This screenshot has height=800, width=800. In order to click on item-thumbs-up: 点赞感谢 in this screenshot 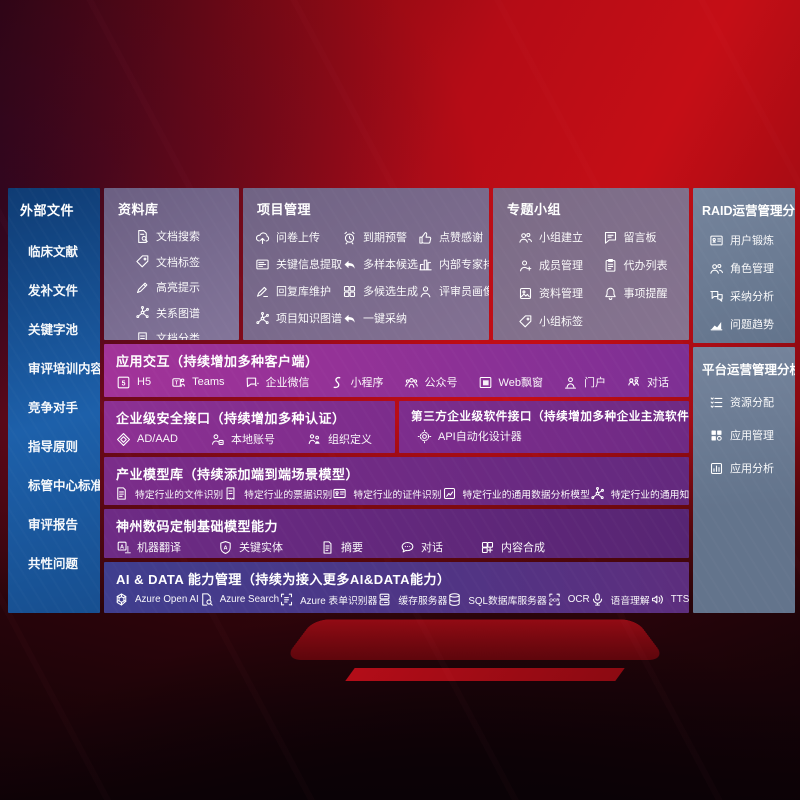, I will do `click(453, 237)`.